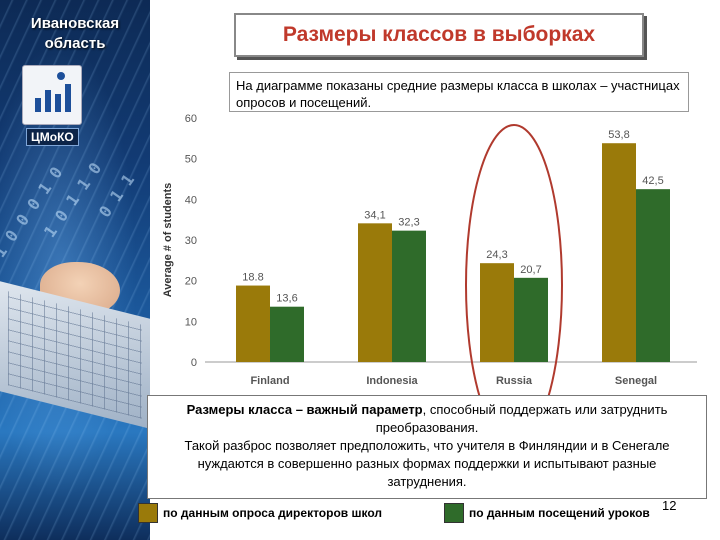 The height and width of the screenshot is (540, 720). What do you see at coordinates (168, 240) in the screenshot?
I see `y-axis-label: Average # of students` at bounding box center [168, 240].